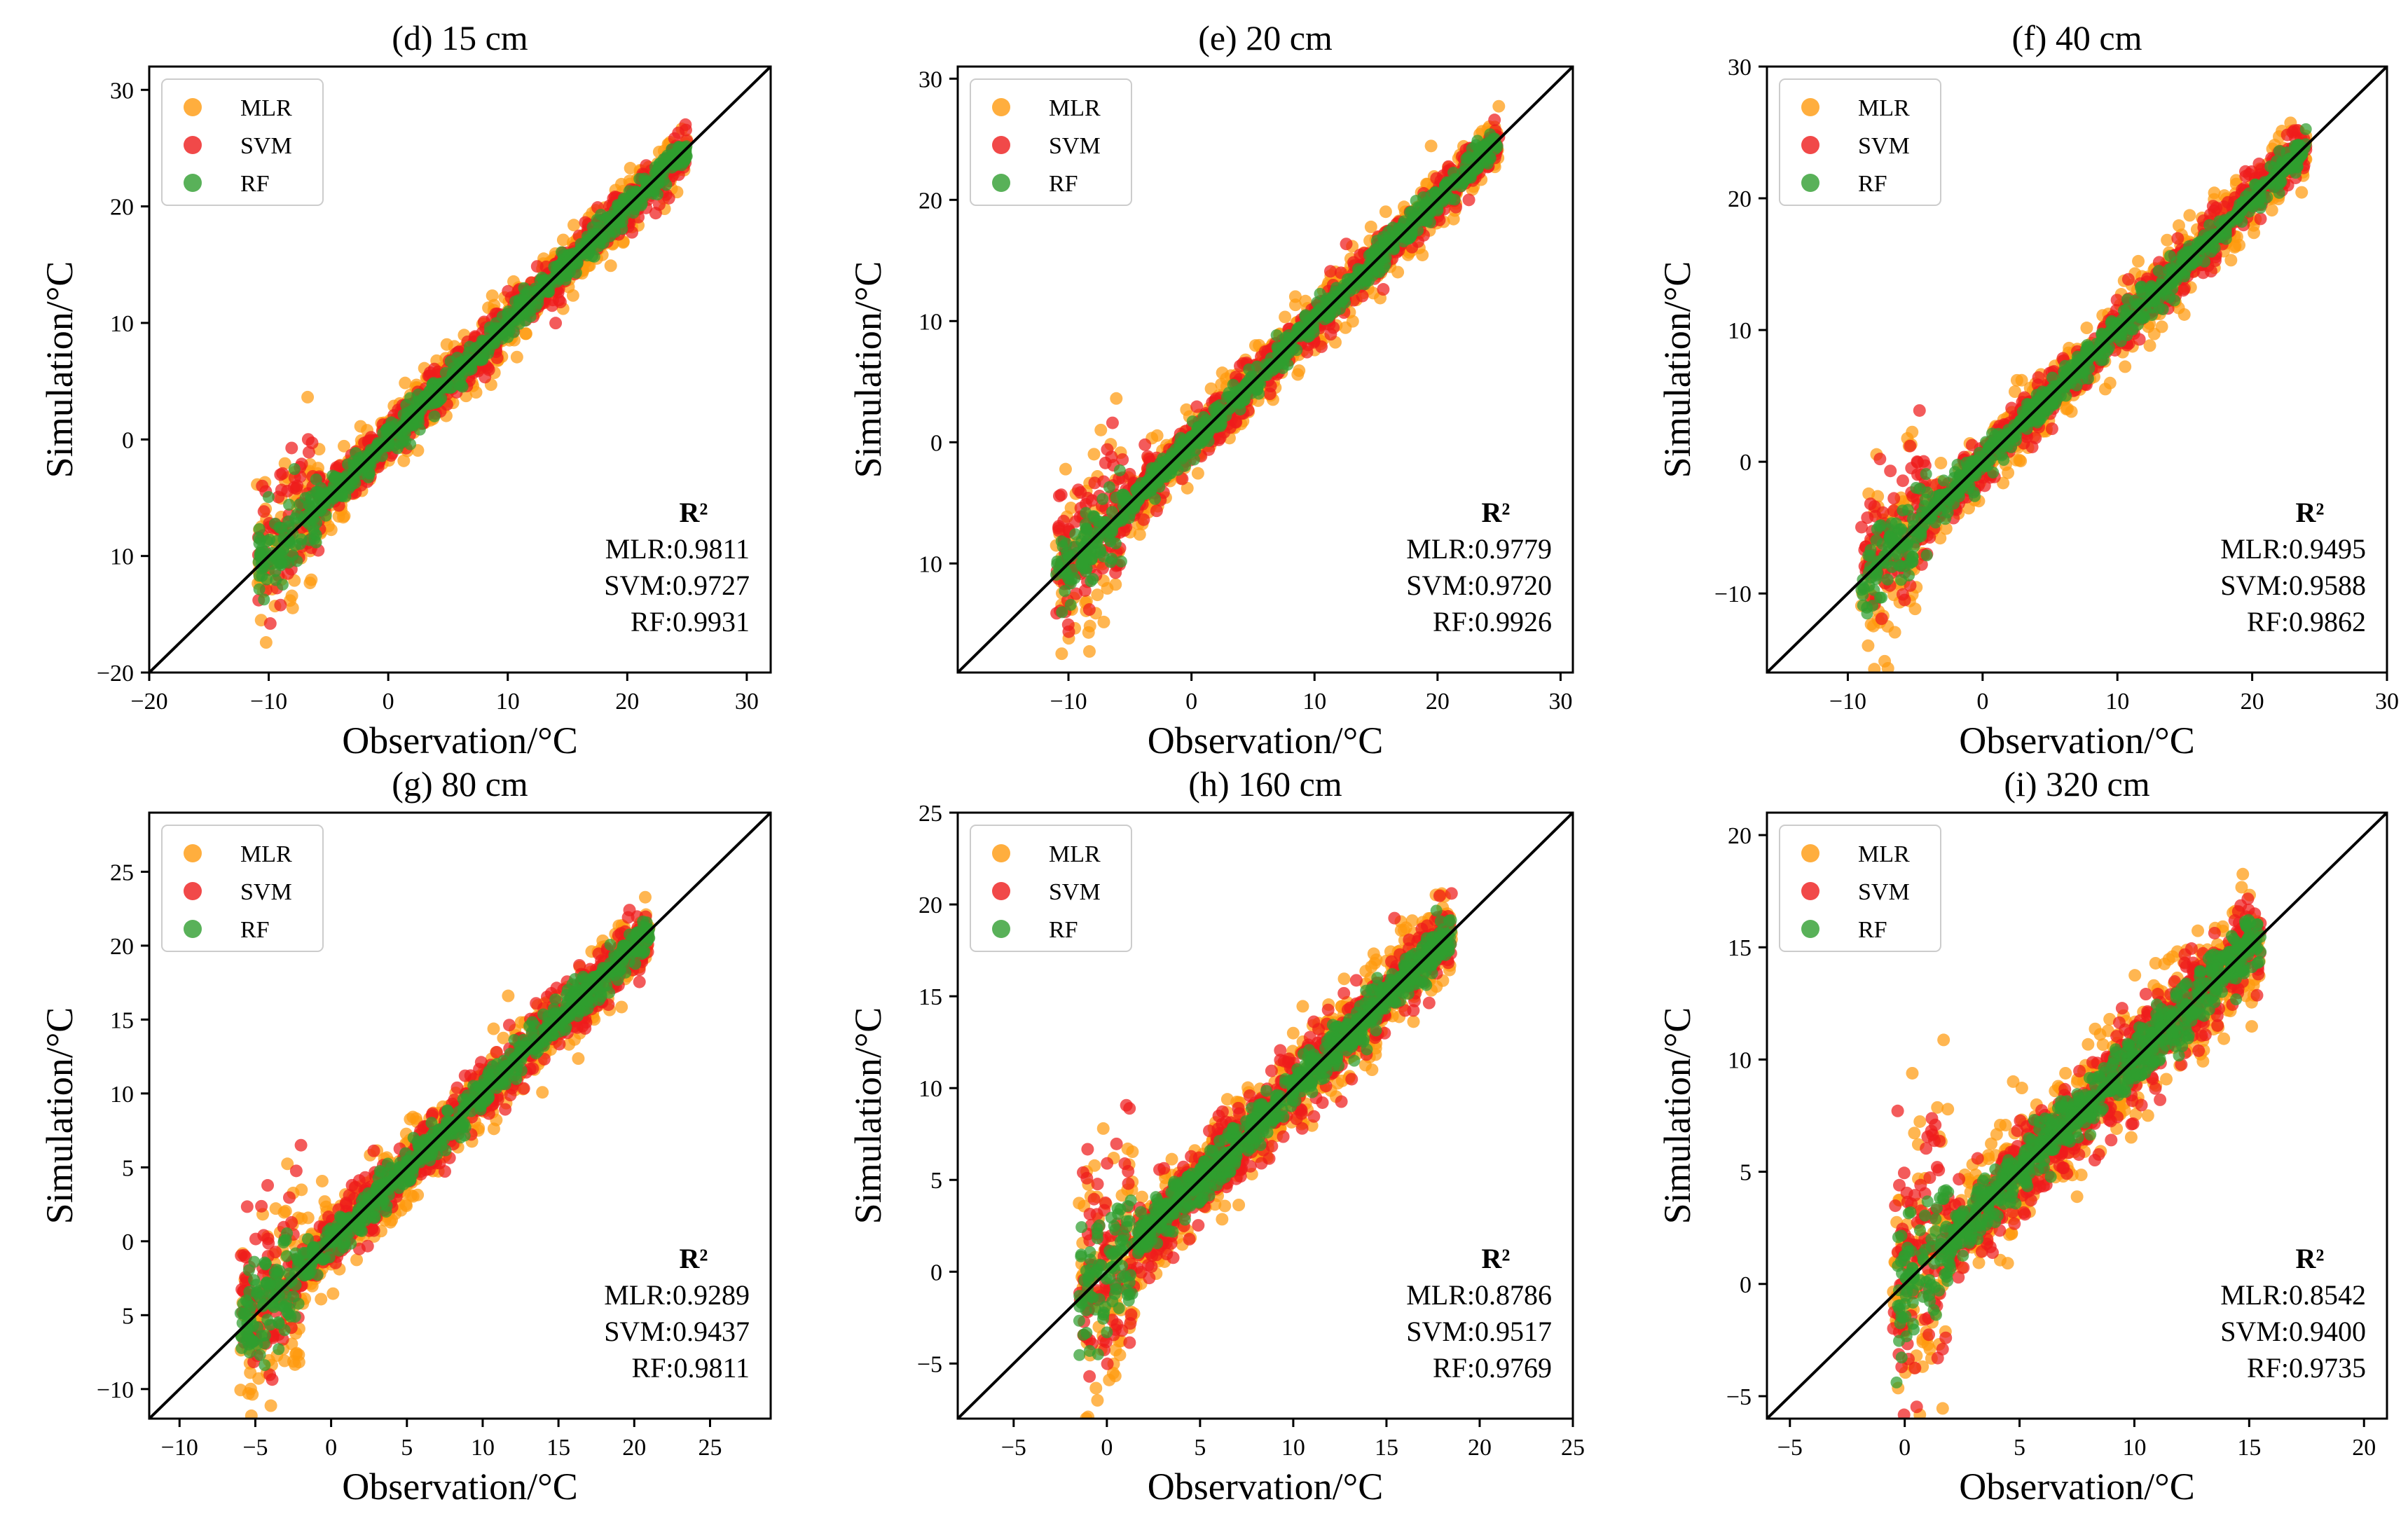 The height and width of the screenshot is (1516, 2408). I want to click on r2-value-svm: SVM:0.9727, so click(677, 585).